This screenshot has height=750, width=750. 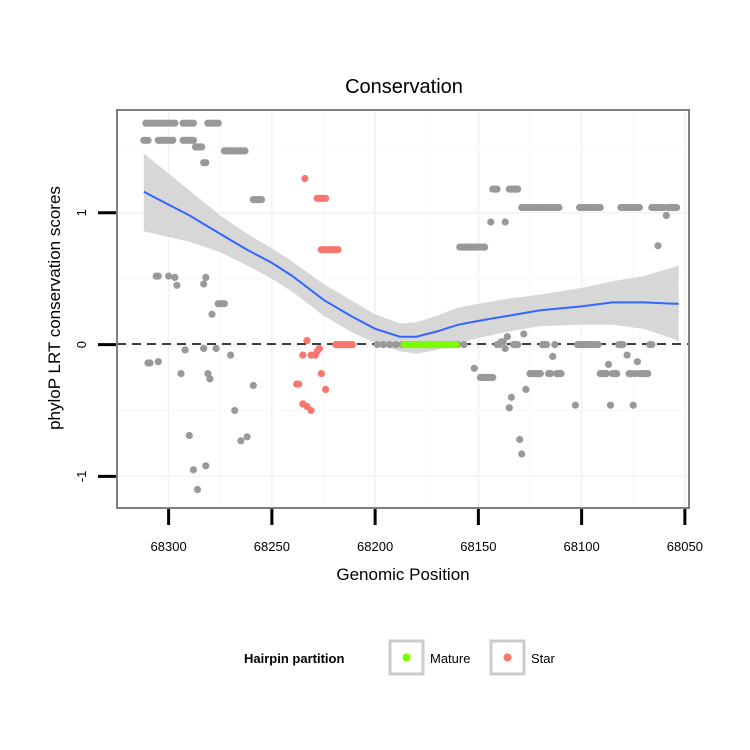 I want to click on y-axis: 1 0 -1, so click(x=95, y=345).